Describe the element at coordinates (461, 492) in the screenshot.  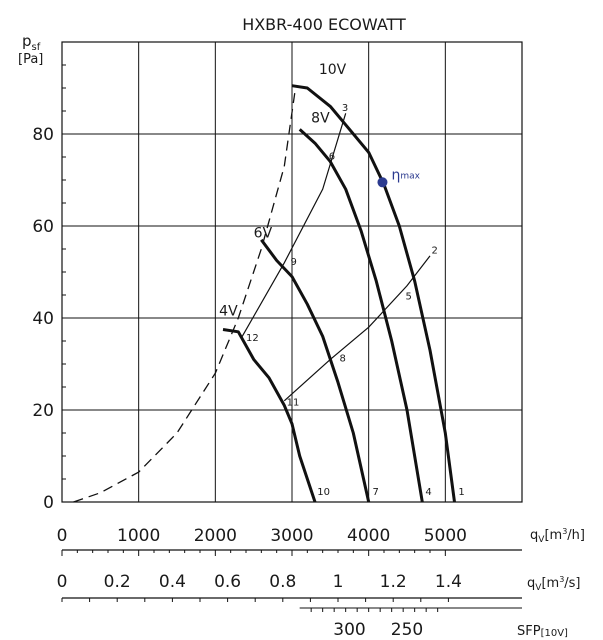
I see `point-label: 1` at that location.